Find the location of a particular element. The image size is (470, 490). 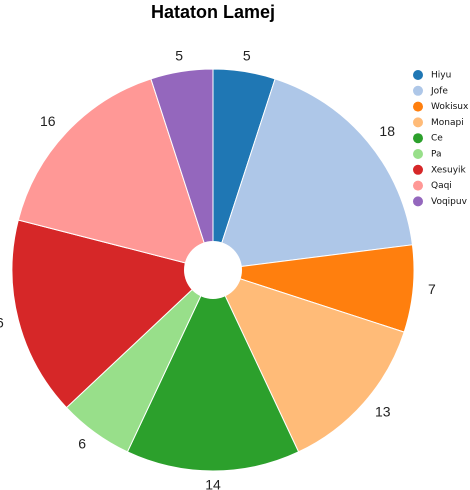

legend-label-qaqi: Qaqi is located at coordinates (441, 186).